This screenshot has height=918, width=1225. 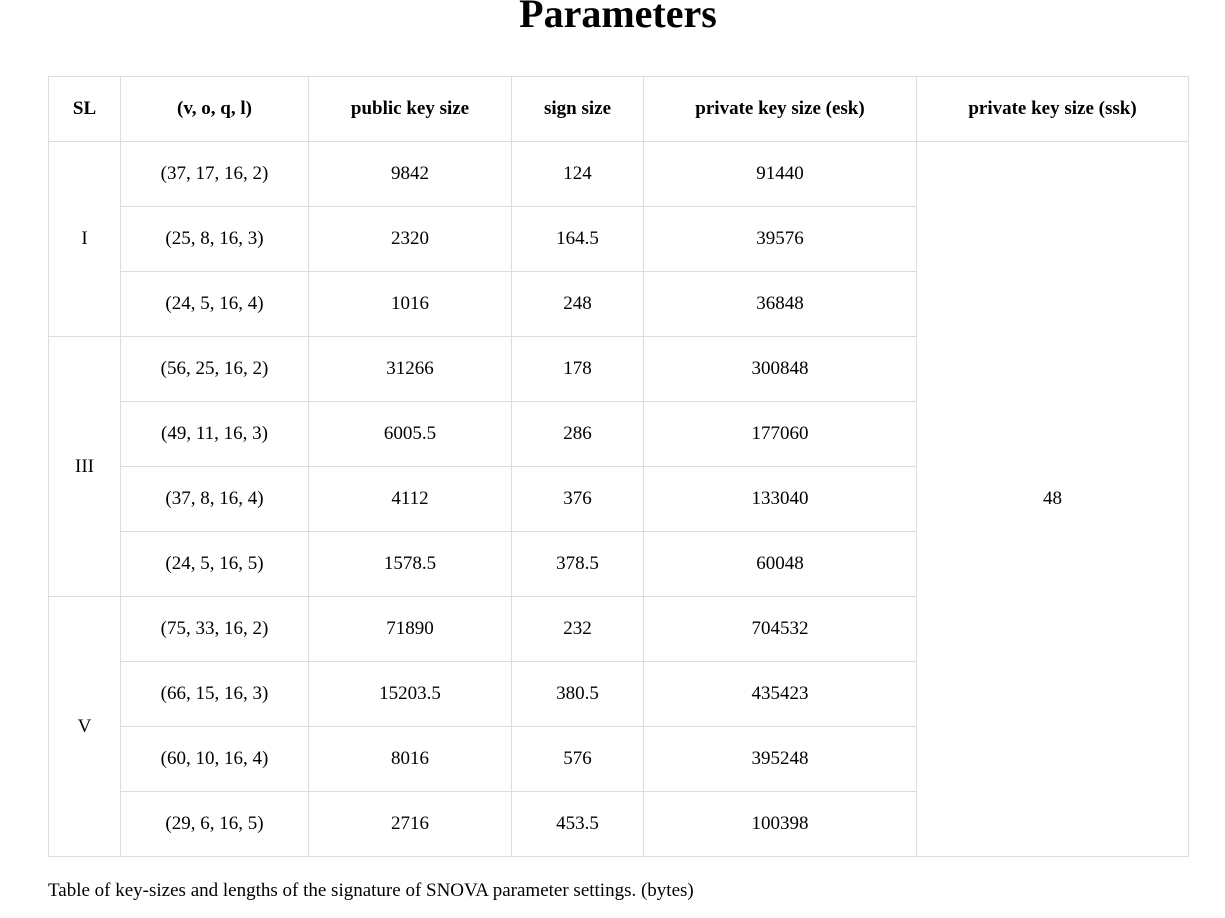 What do you see at coordinates (577, 759) in the screenshot?
I see `sign-size-cell: 576` at bounding box center [577, 759].